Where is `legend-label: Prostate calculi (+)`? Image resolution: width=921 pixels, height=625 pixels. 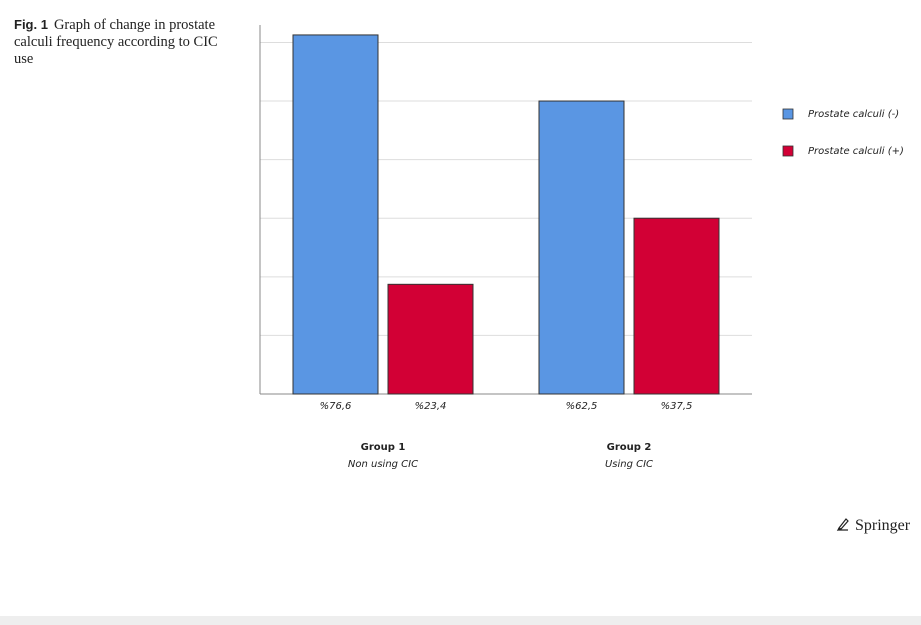
legend-label: Prostate calculi (+) is located at coordinates (856, 151).